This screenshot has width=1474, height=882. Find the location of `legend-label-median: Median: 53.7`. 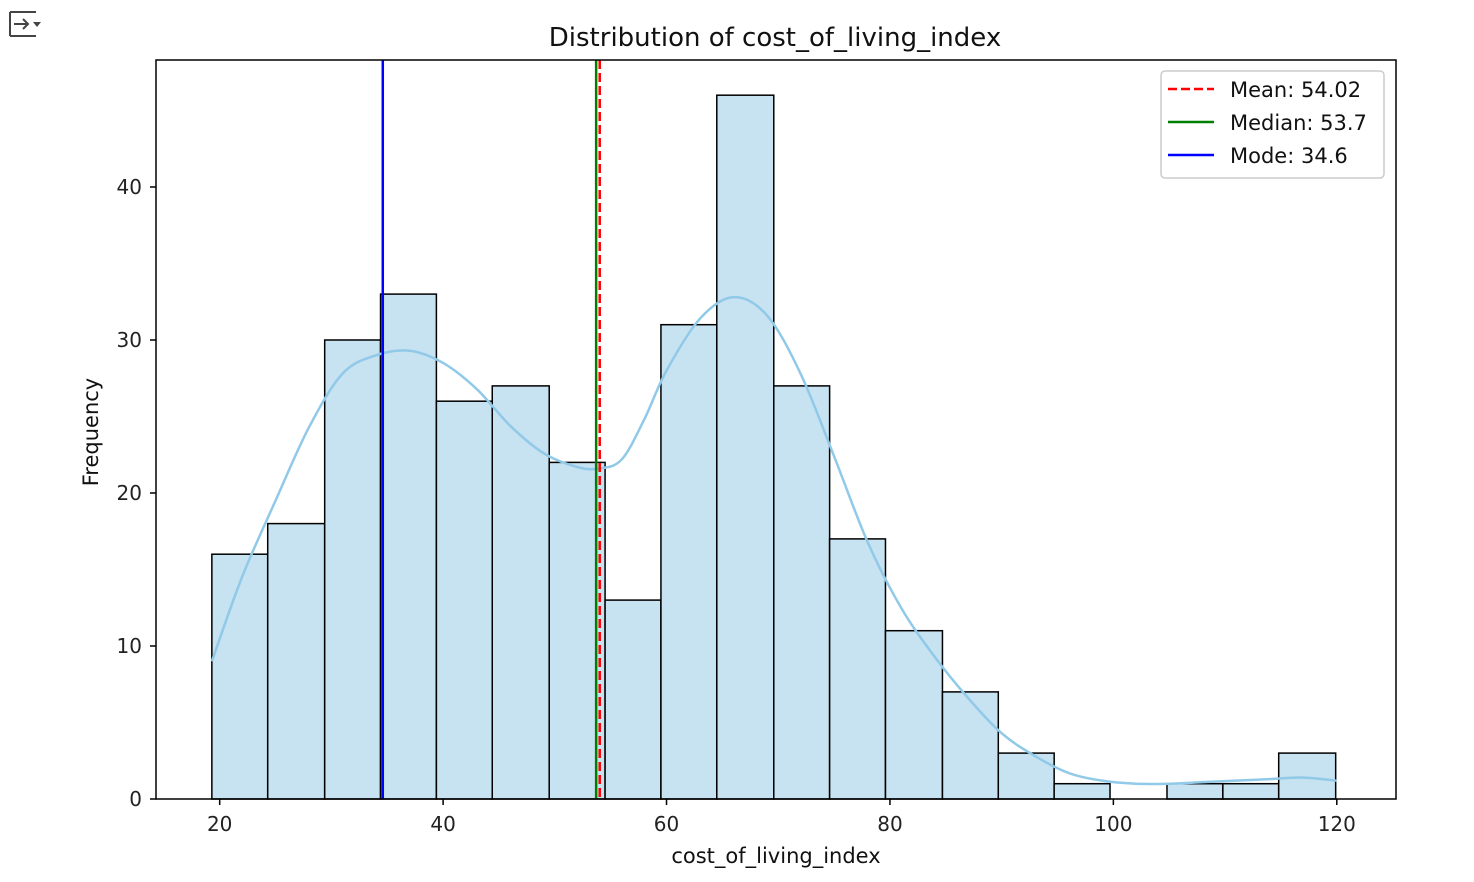

legend-label-median: Median: 53.7 is located at coordinates (1298, 123).